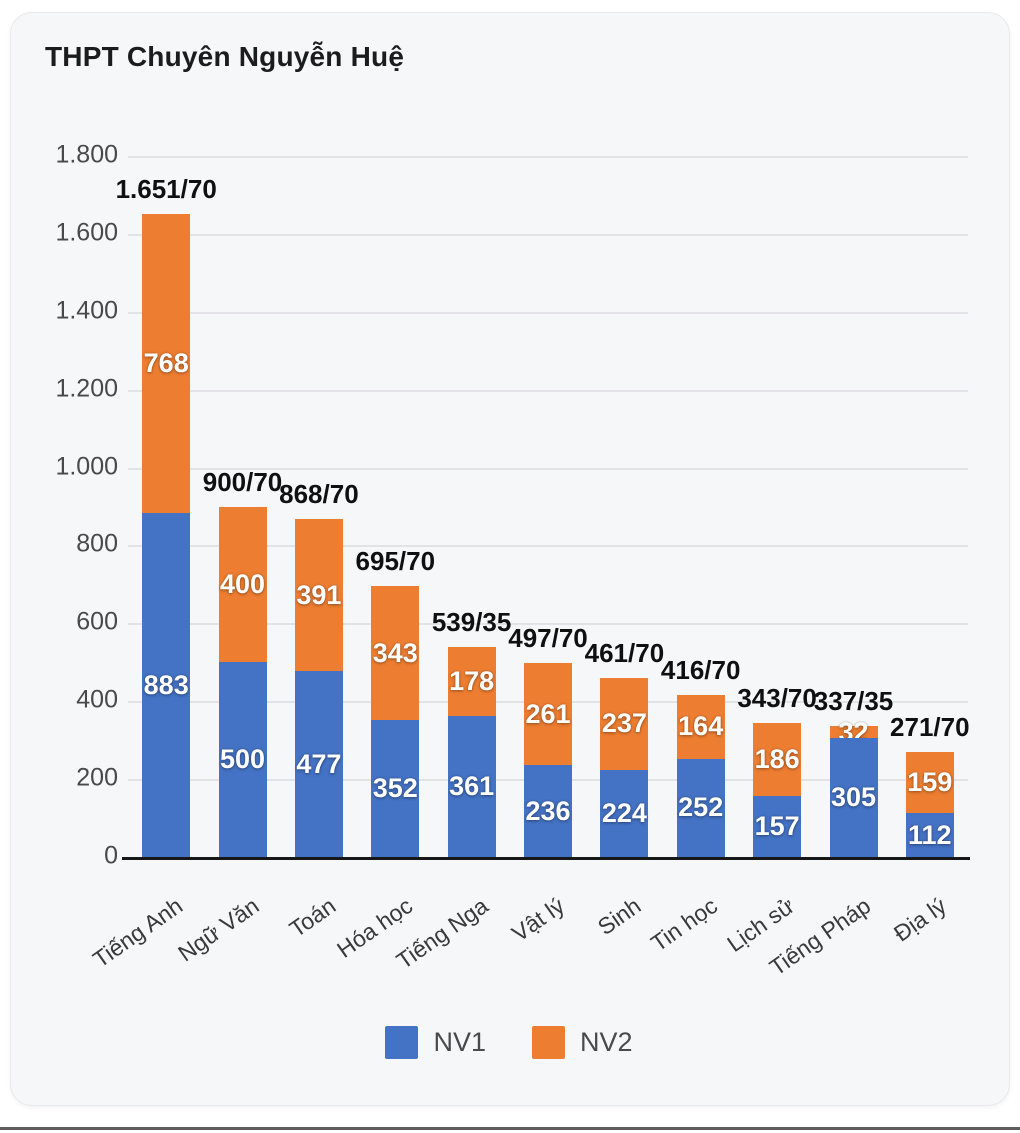 The width and height of the screenshot is (1020, 1133). Describe the element at coordinates (510, 1128) in the screenshot. I see `bottom-divider-line` at that location.